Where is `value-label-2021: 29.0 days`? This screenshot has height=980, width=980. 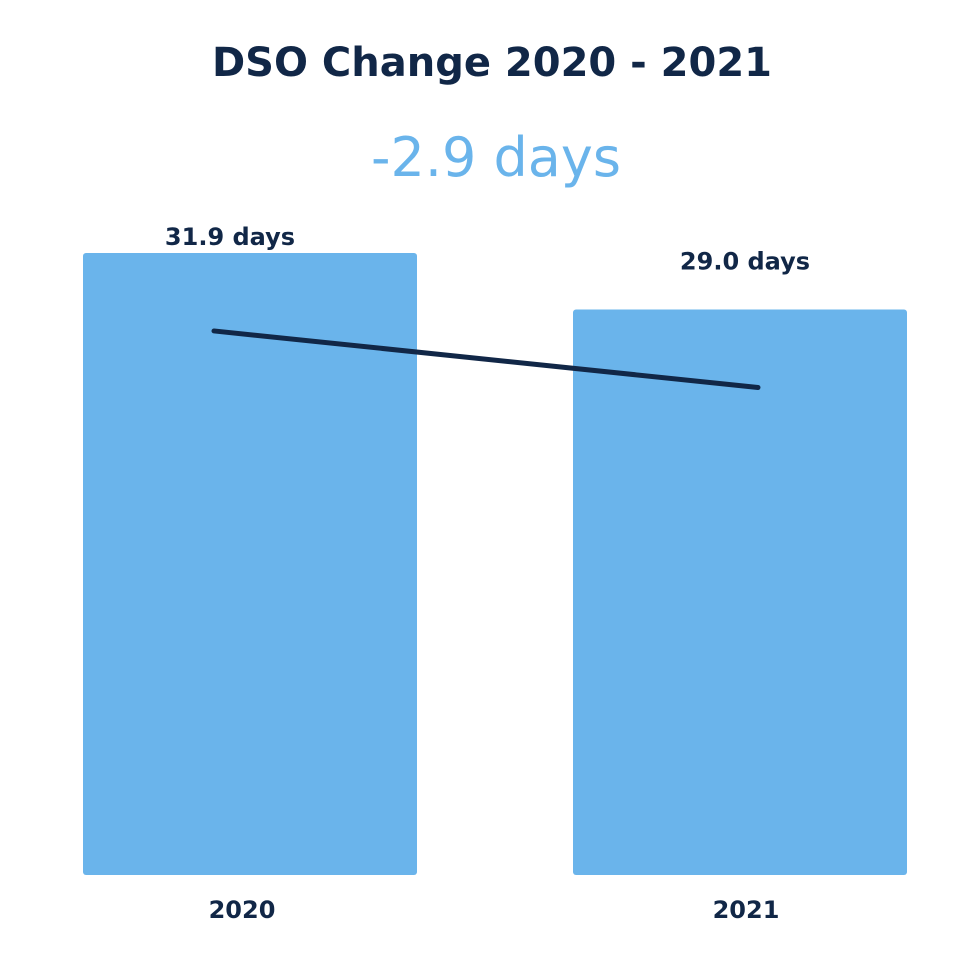
value-label-2021: 29.0 days is located at coordinates (745, 262).